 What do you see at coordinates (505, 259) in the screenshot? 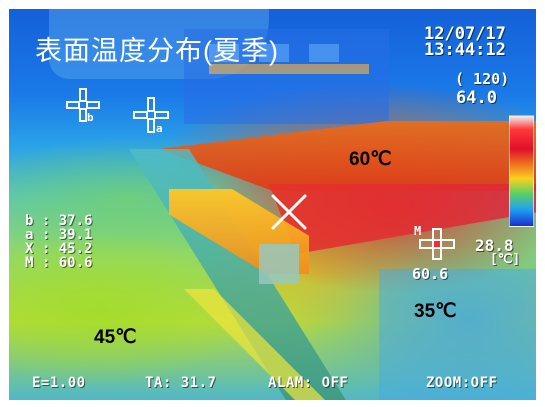
I see `temperature-unit: [℃]` at bounding box center [505, 259].